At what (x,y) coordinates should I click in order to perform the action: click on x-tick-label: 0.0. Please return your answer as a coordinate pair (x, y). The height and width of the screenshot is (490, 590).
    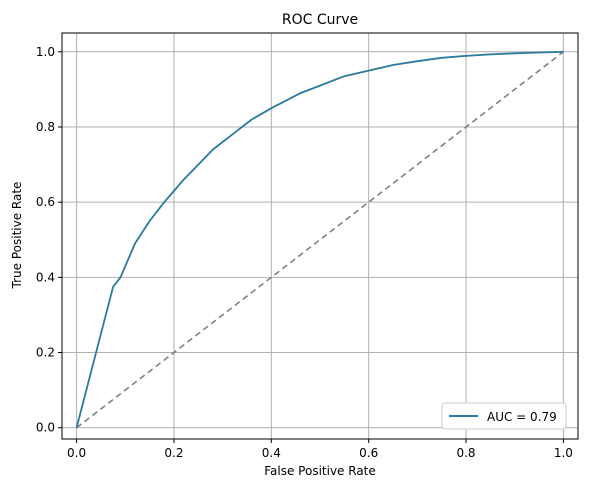
    Looking at the image, I should click on (76, 453).